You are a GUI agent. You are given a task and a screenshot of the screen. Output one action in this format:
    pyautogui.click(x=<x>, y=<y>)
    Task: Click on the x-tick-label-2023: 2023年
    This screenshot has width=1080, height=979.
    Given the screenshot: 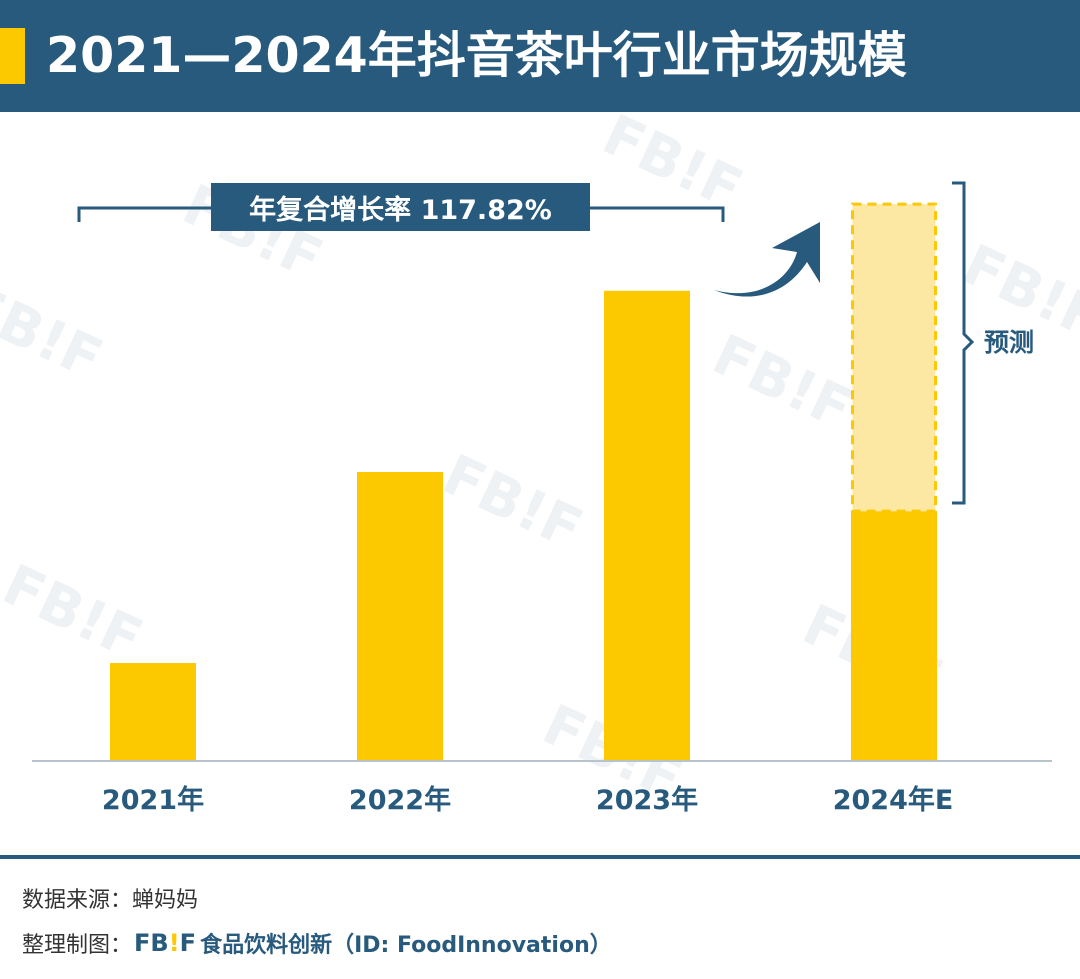 What is the action you would take?
    pyautogui.click(x=647, y=800)
    